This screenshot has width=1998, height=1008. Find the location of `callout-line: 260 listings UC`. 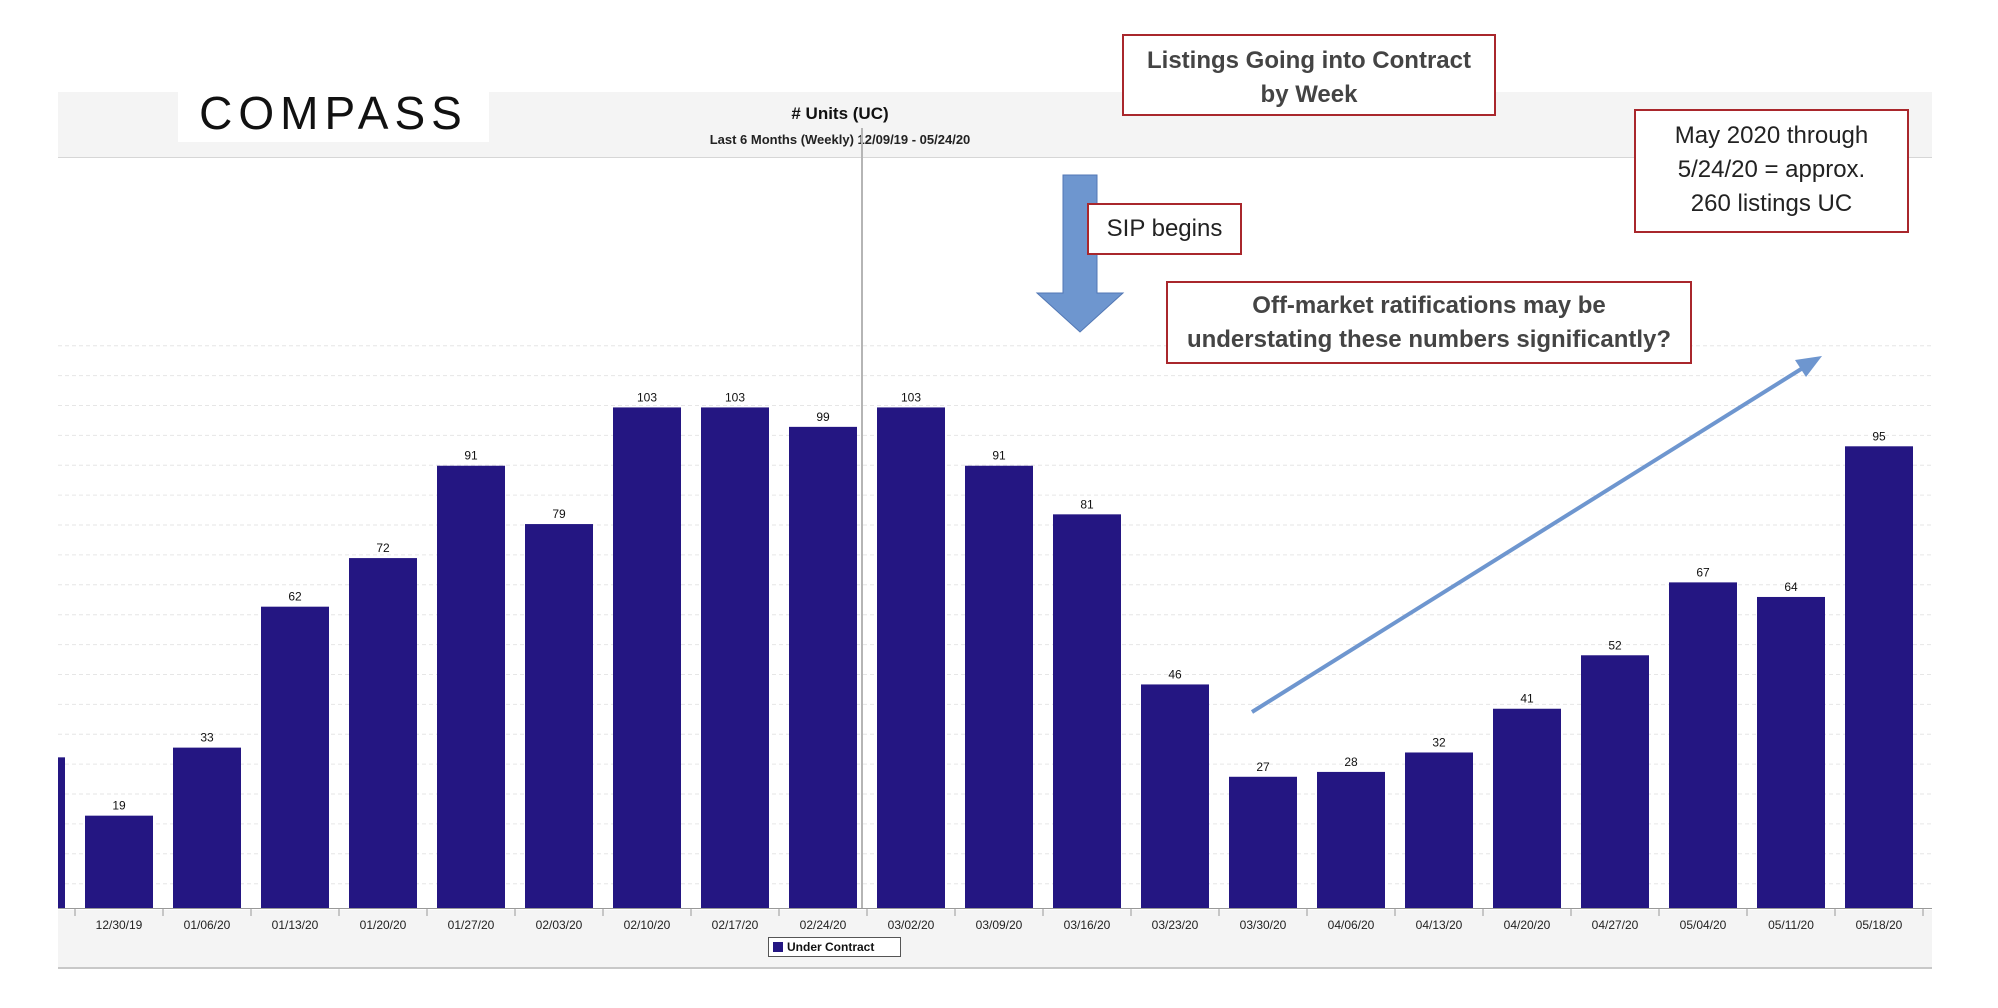

callout-line: 260 listings UC is located at coordinates (1771, 203).